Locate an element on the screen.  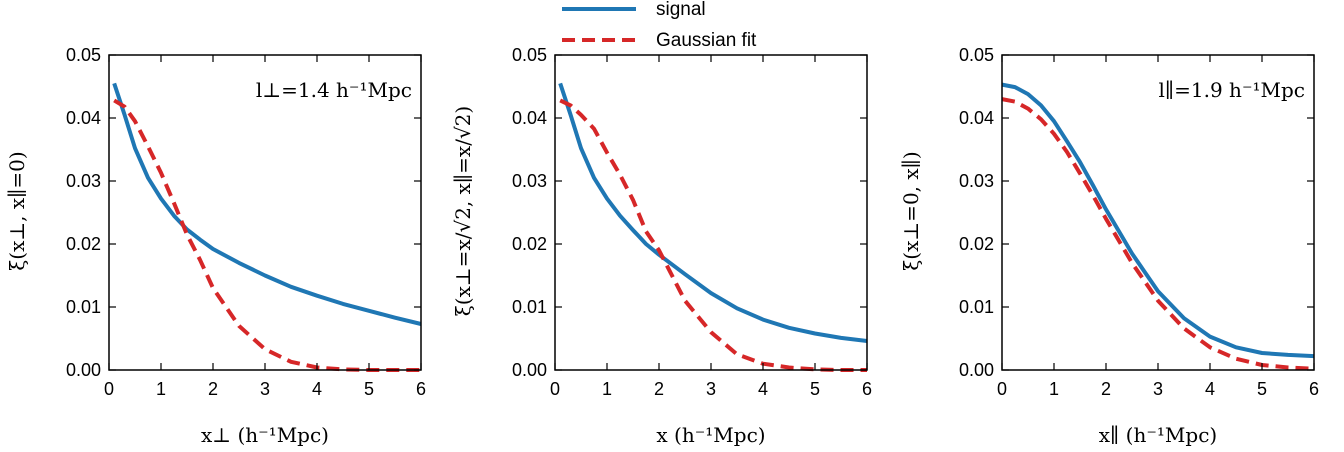
y-axis-label-diagonal: ξ(x⊥=x/√2, x∥=x/√2) is located at coordinates (463, 211).